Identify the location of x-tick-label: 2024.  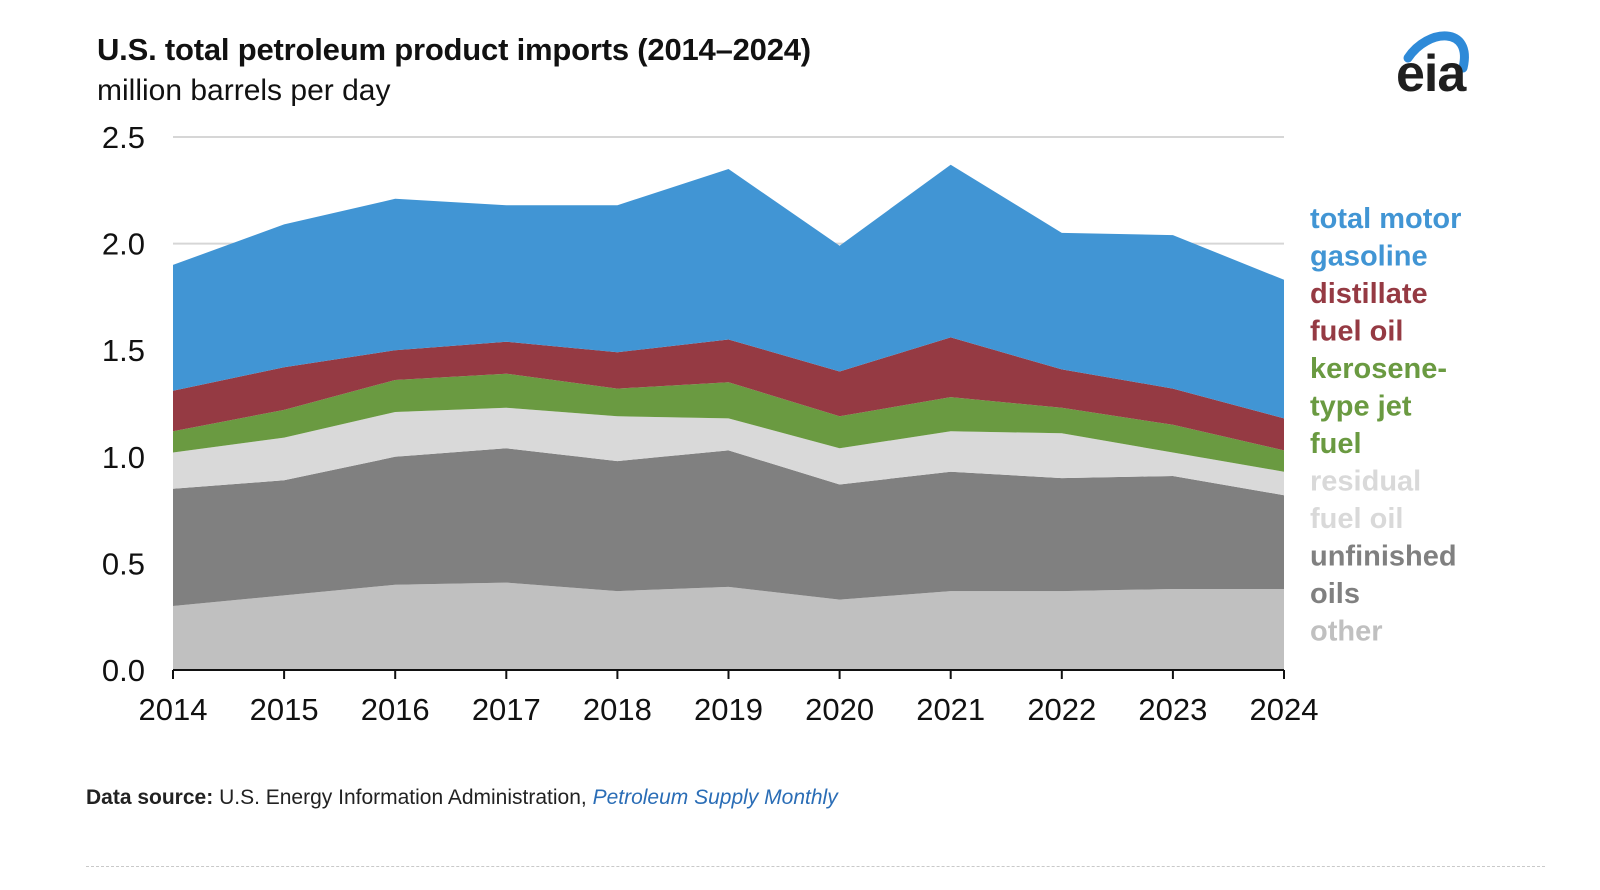
(1284, 709).